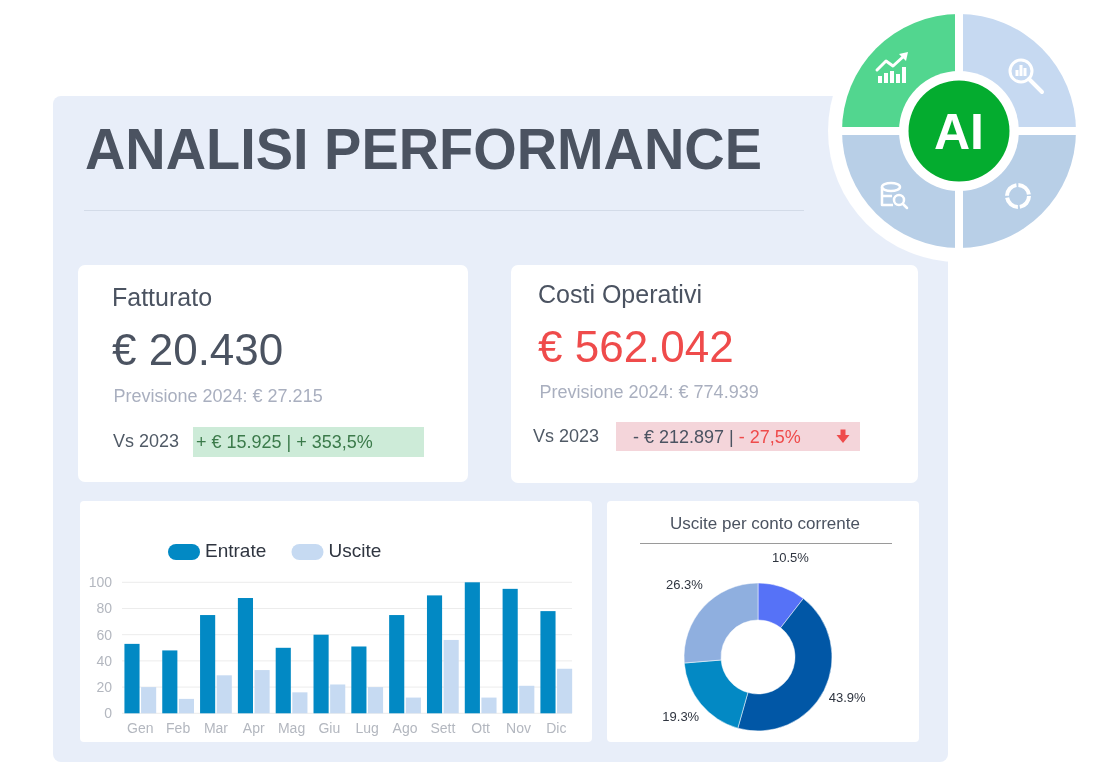 Image resolution: width=1100 pixels, height=770 pixels. What do you see at coordinates (104, 660) in the screenshot?
I see `y-tick-label: 40` at bounding box center [104, 660].